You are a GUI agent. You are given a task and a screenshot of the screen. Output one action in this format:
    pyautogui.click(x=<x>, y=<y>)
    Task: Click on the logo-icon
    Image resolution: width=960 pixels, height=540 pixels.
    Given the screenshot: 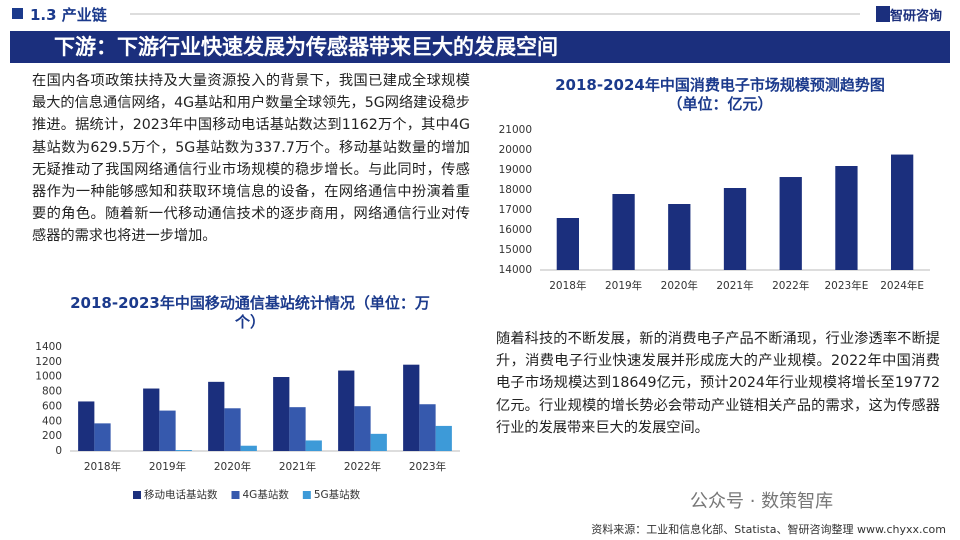 What is the action you would take?
    pyautogui.click(x=883, y=14)
    